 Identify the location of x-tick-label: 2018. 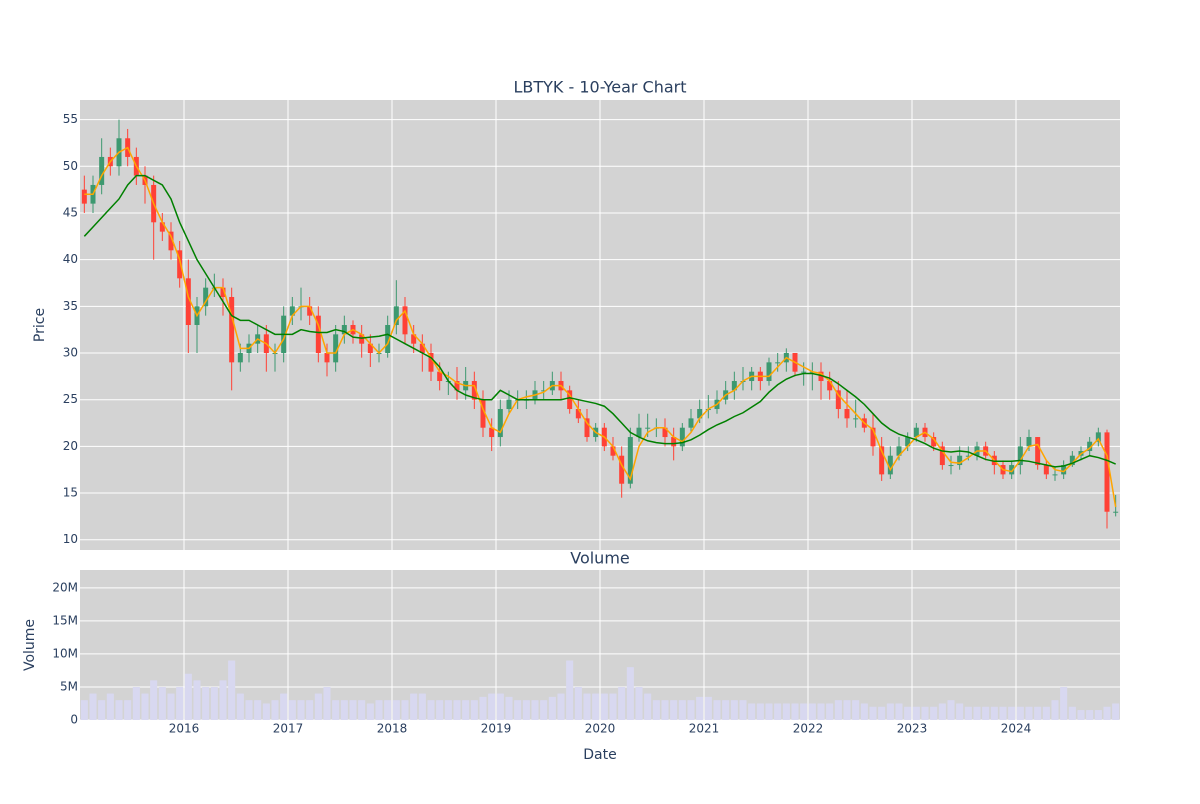
(392, 729).